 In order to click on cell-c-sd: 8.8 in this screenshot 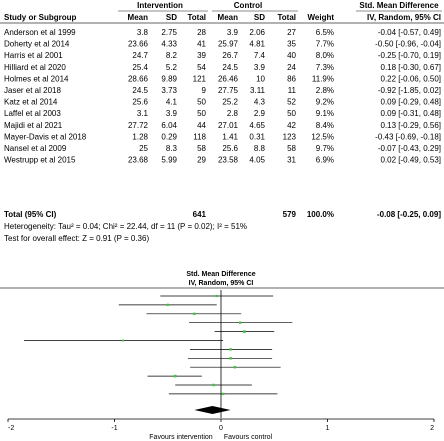, I will do `click(260, 148)`.